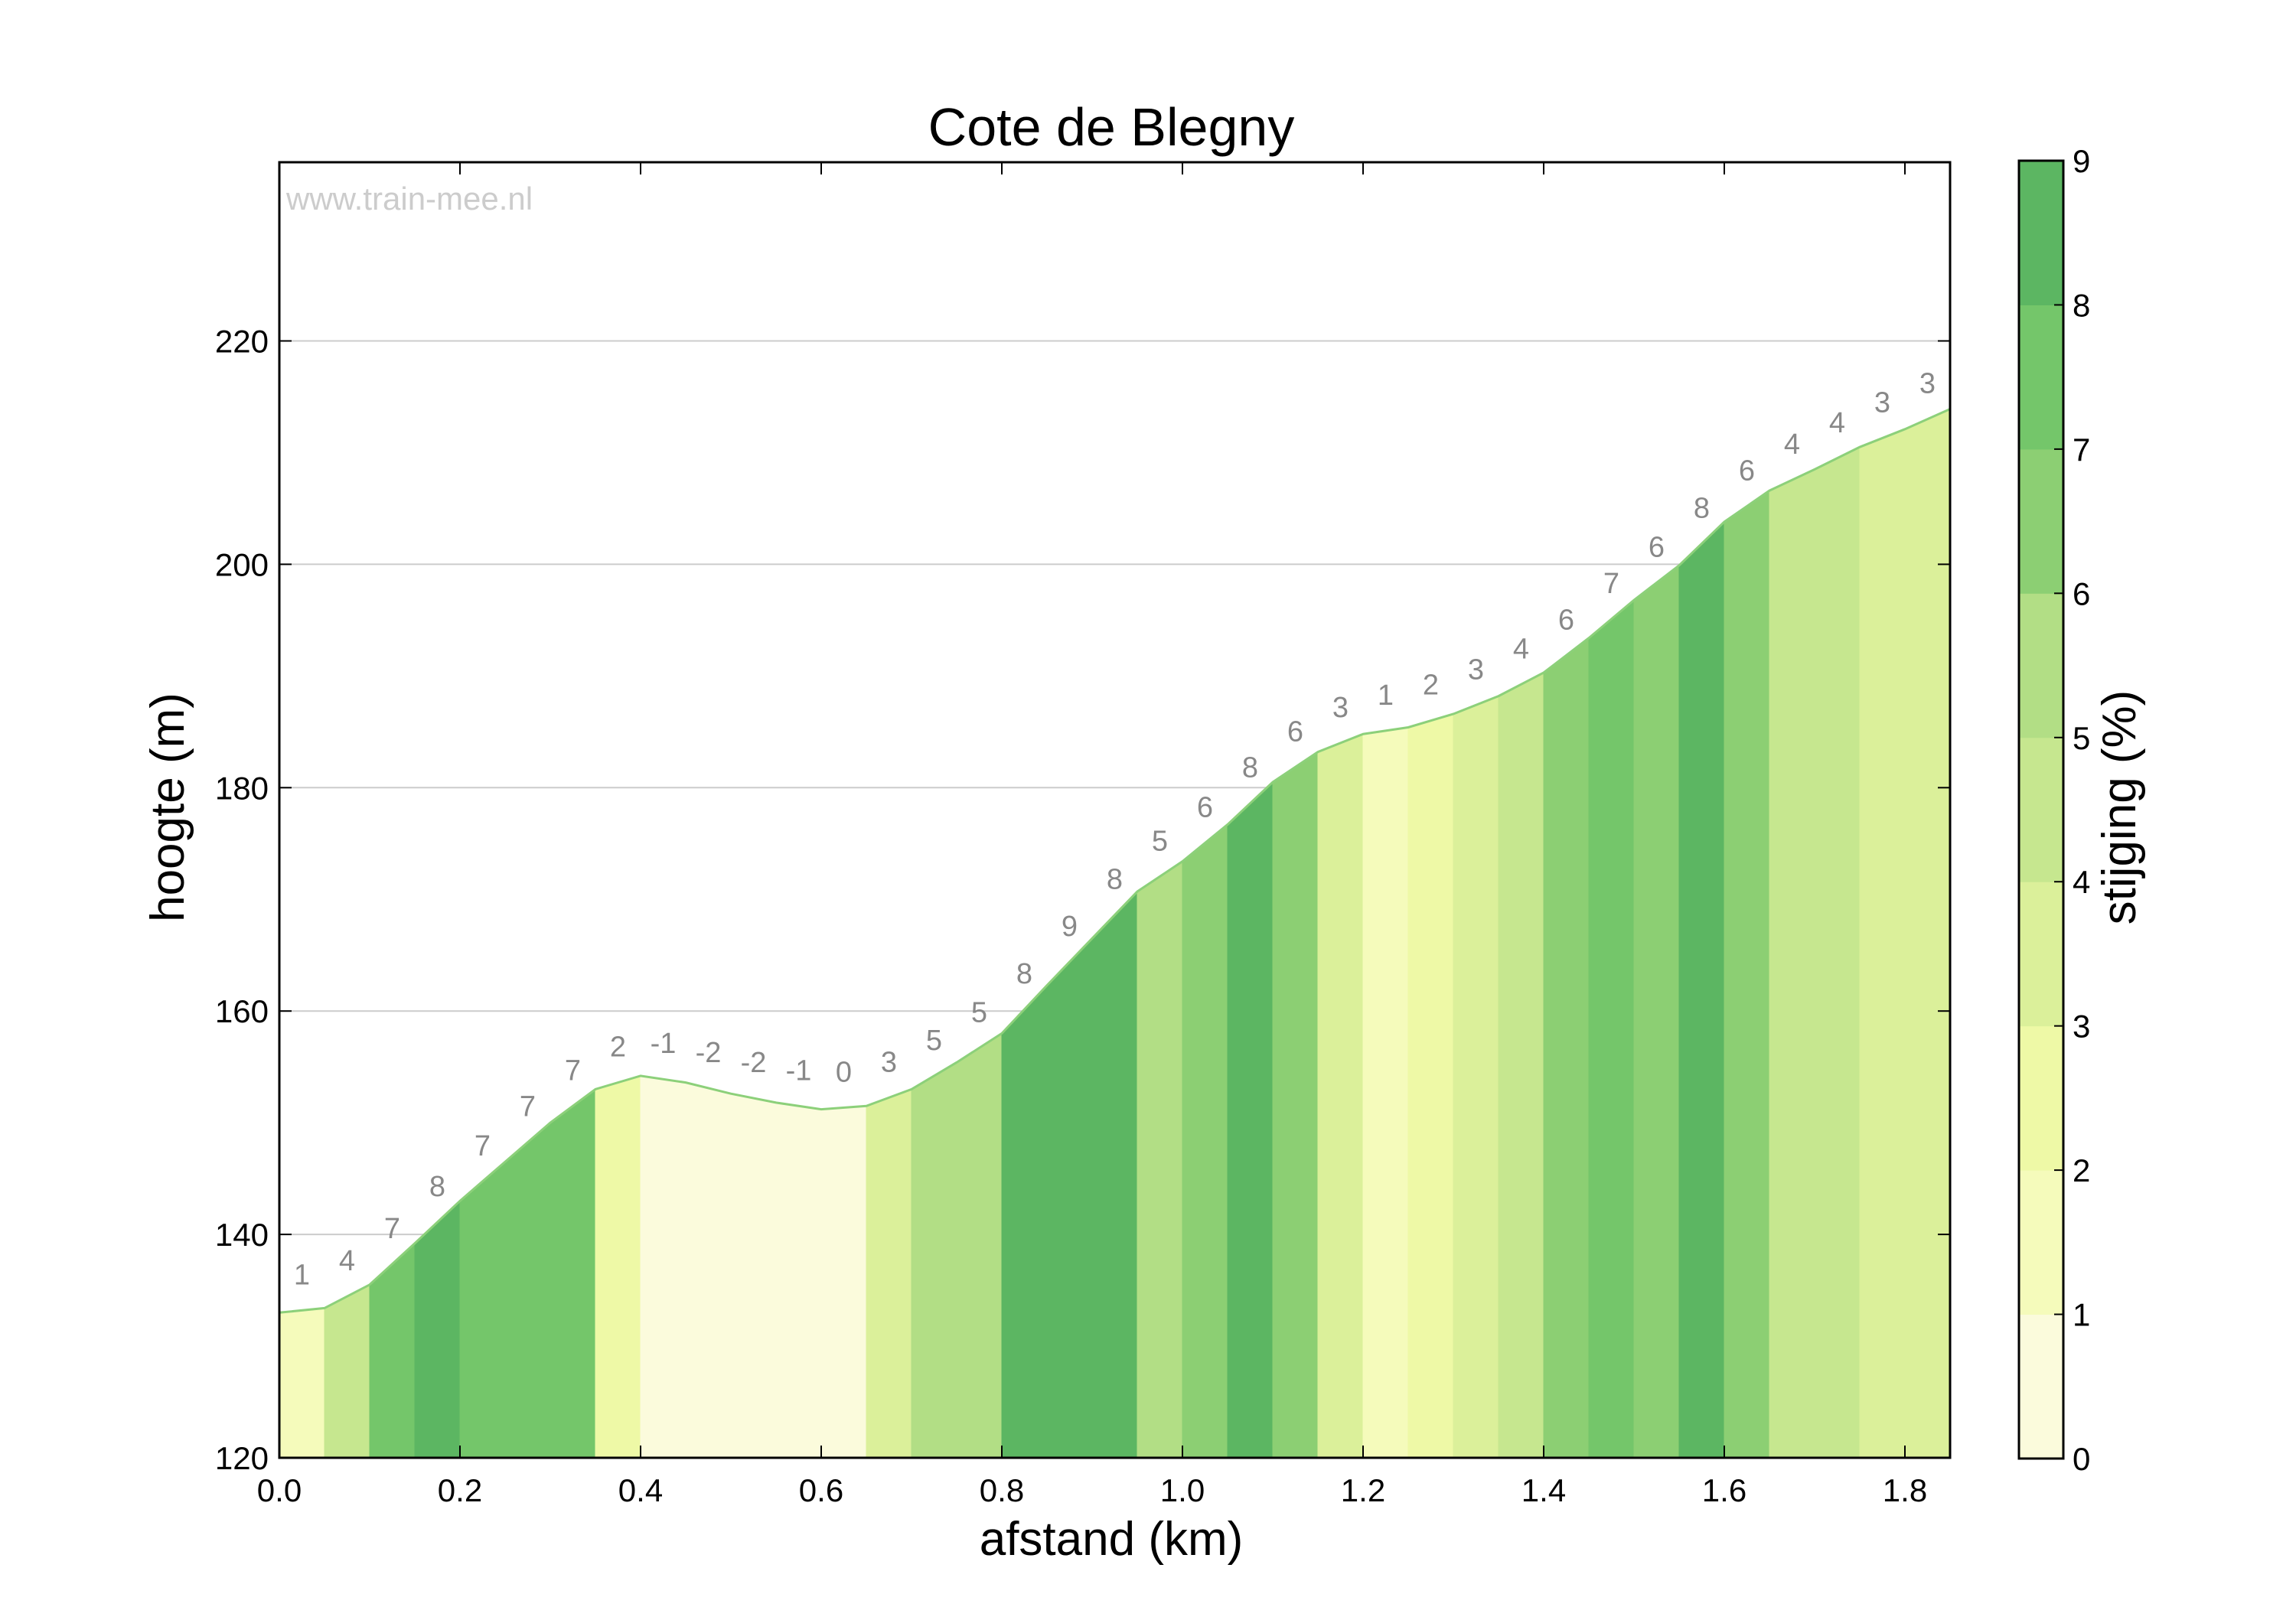  What do you see at coordinates (1905, 1490) in the screenshot?
I see `x-tick-label: 1.8` at bounding box center [1905, 1490].